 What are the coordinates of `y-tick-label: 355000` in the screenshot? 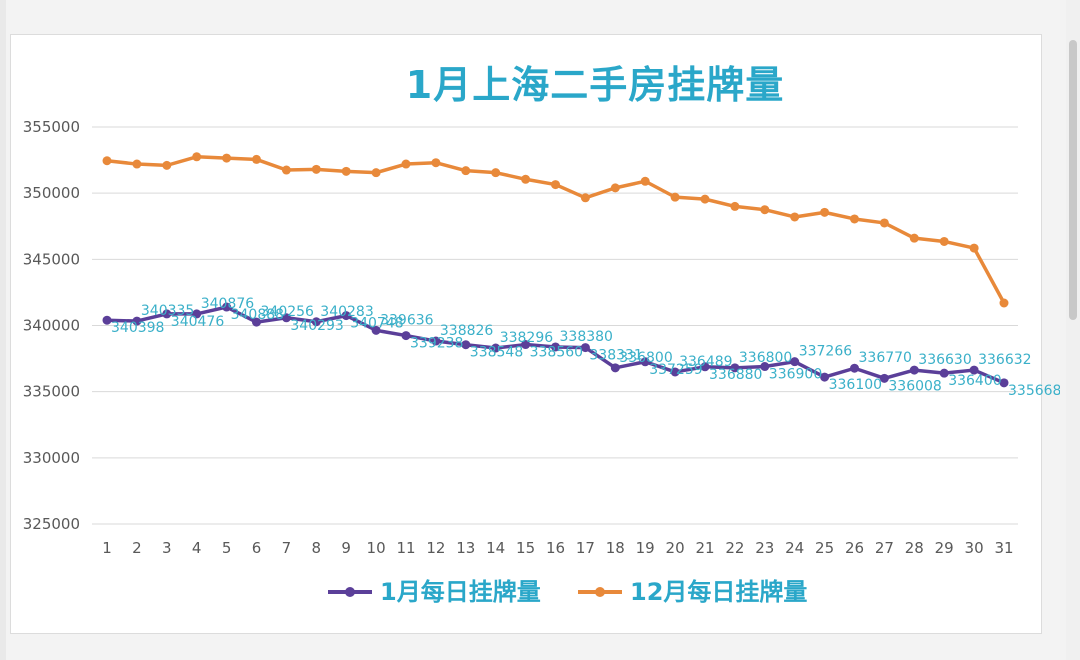 It's located at (51, 127).